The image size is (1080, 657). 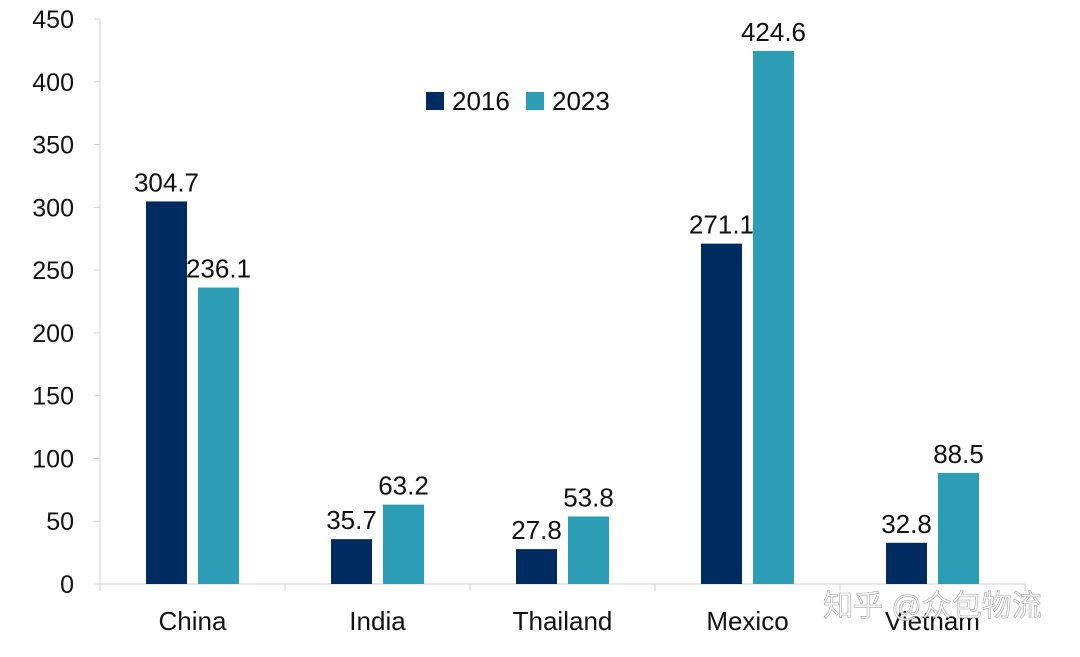 I want to click on legend-label: 2023, so click(x=581, y=101).